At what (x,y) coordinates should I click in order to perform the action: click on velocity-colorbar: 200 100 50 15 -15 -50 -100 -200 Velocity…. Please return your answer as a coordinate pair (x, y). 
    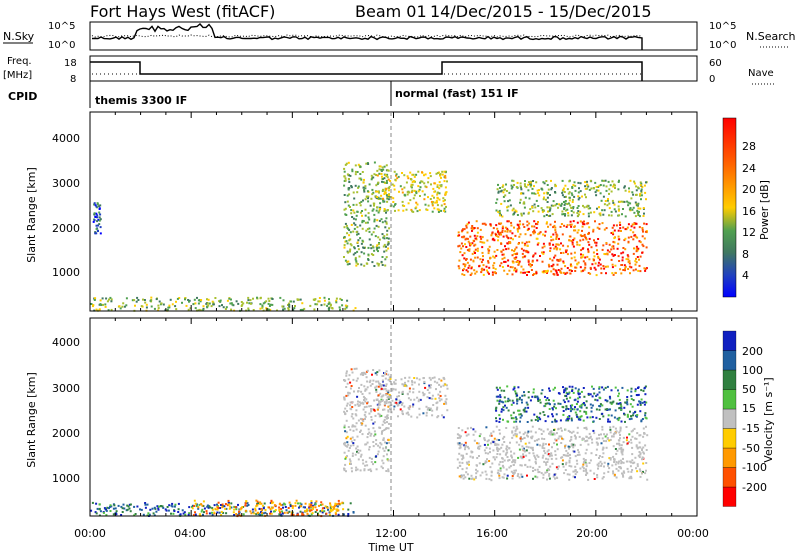
    Looking at the image, I should click on (748, 418).